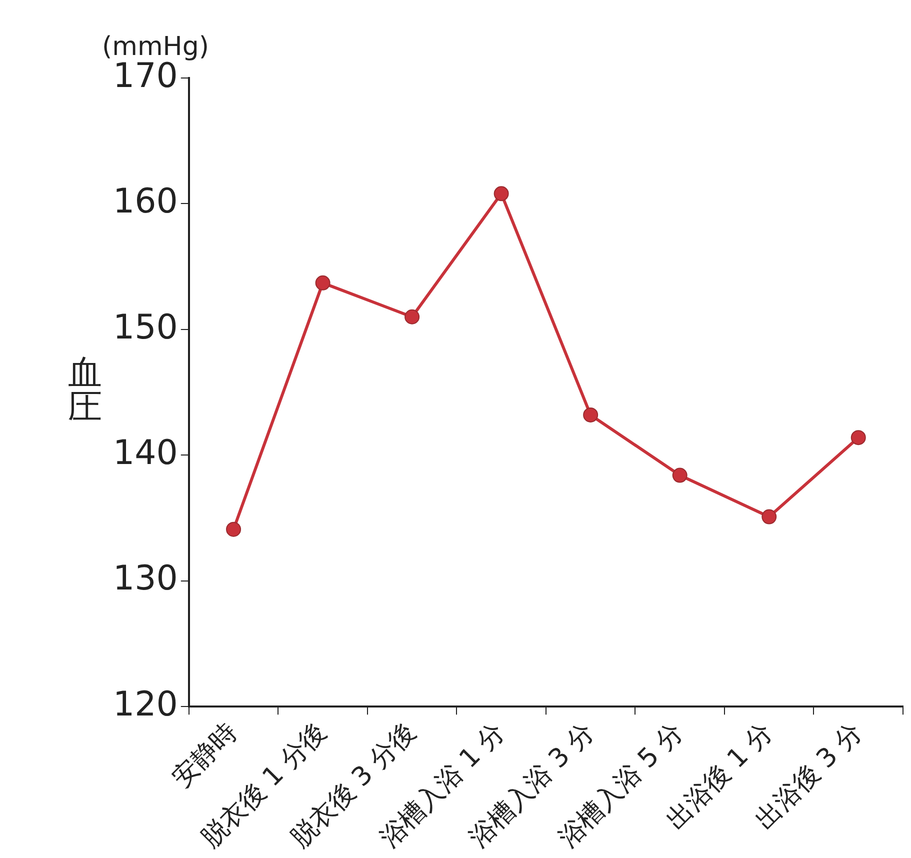 Image resolution: width=911 pixels, height=858 pixels. I want to click on y-tick-label: 140, so click(145, 453).